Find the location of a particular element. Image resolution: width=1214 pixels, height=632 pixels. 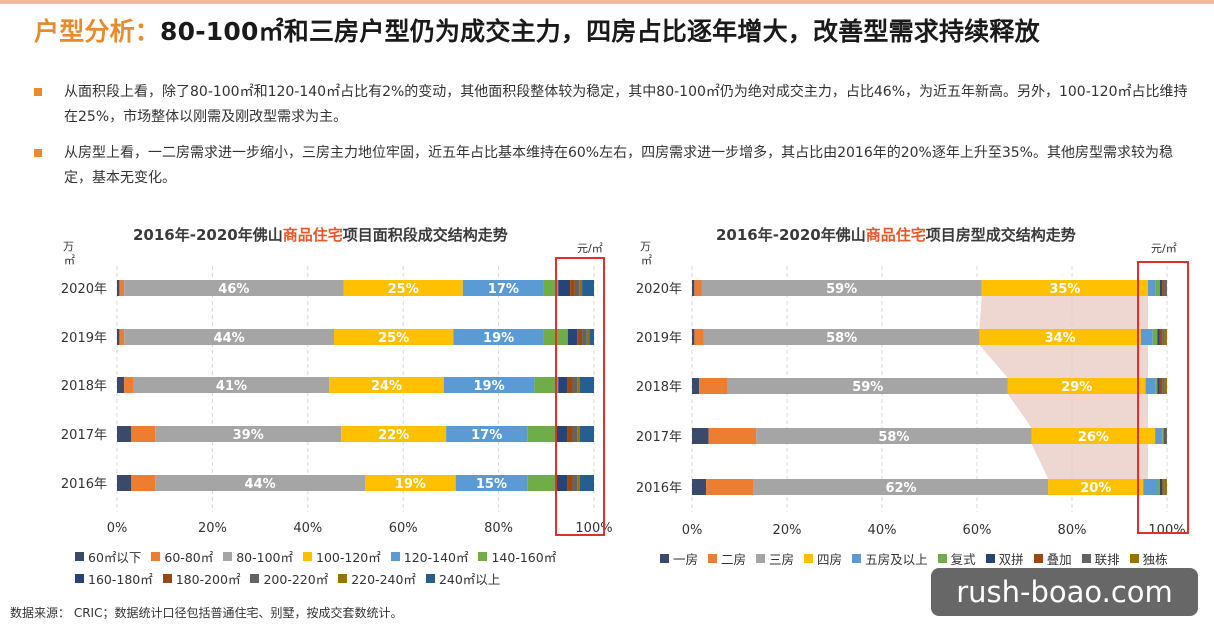

legend-label: 二房 is located at coordinates (734, 559).